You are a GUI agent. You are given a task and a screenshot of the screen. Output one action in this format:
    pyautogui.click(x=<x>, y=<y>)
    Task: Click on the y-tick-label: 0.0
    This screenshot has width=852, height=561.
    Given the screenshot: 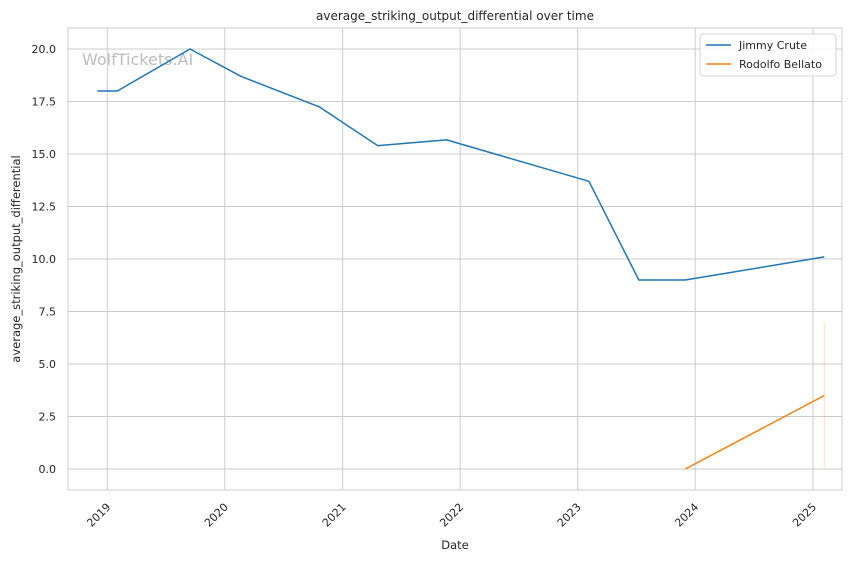 What is the action you would take?
    pyautogui.click(x=48, y=469)
    